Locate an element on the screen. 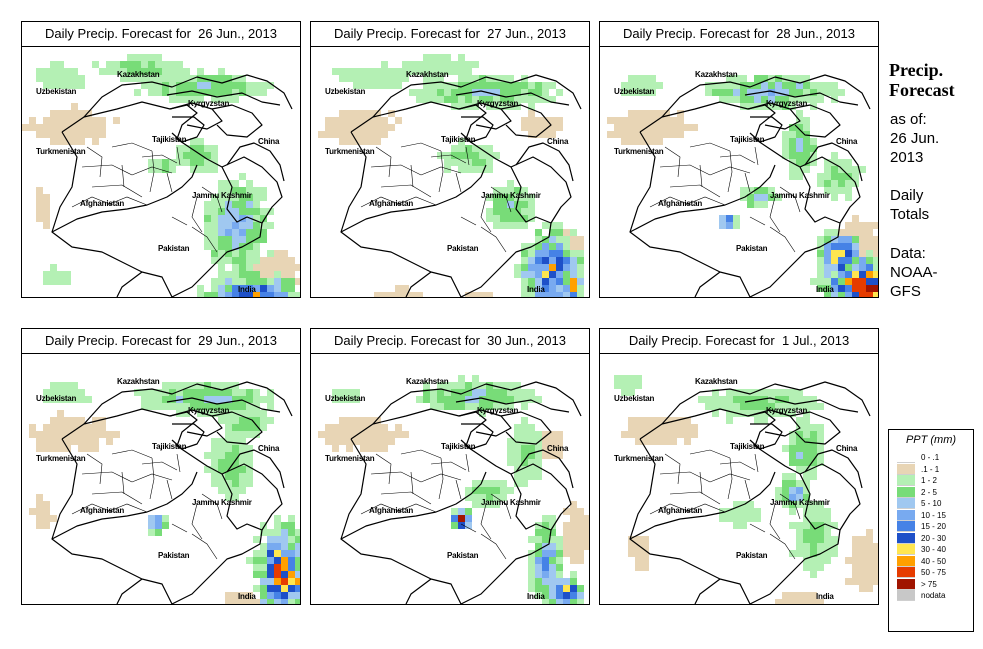 The height and width of the screenshot is (649, 983). legend-row: .1 - 1 is located at coordinates (931, 469).